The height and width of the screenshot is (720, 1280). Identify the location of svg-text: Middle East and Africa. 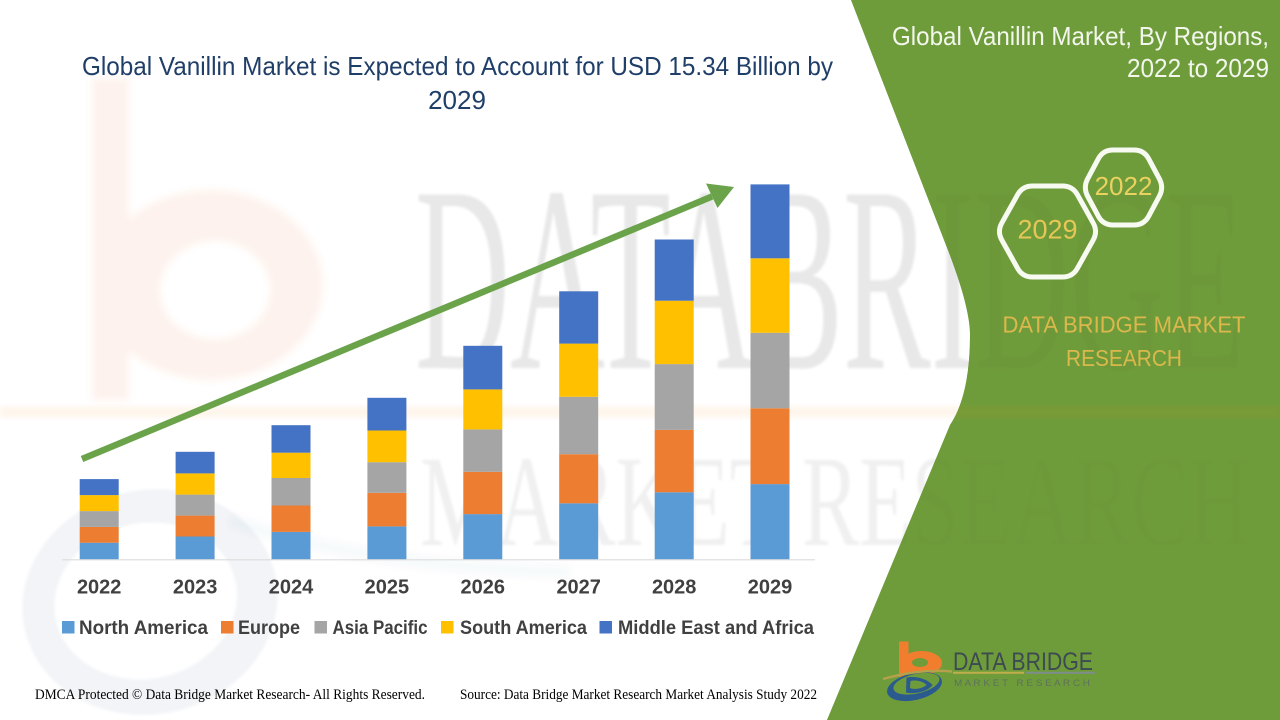
(716, 628).